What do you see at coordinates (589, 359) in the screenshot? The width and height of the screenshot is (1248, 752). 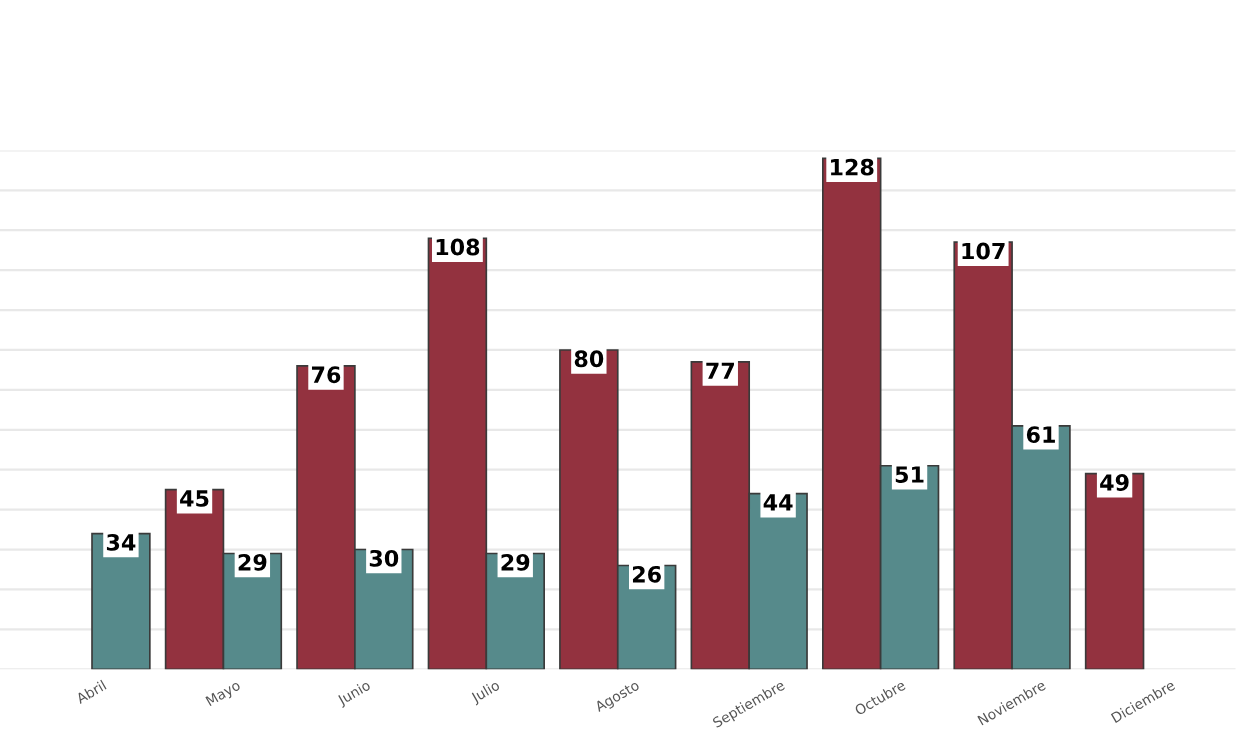 I see `data-label: 80` at bounding box center [589, 359].